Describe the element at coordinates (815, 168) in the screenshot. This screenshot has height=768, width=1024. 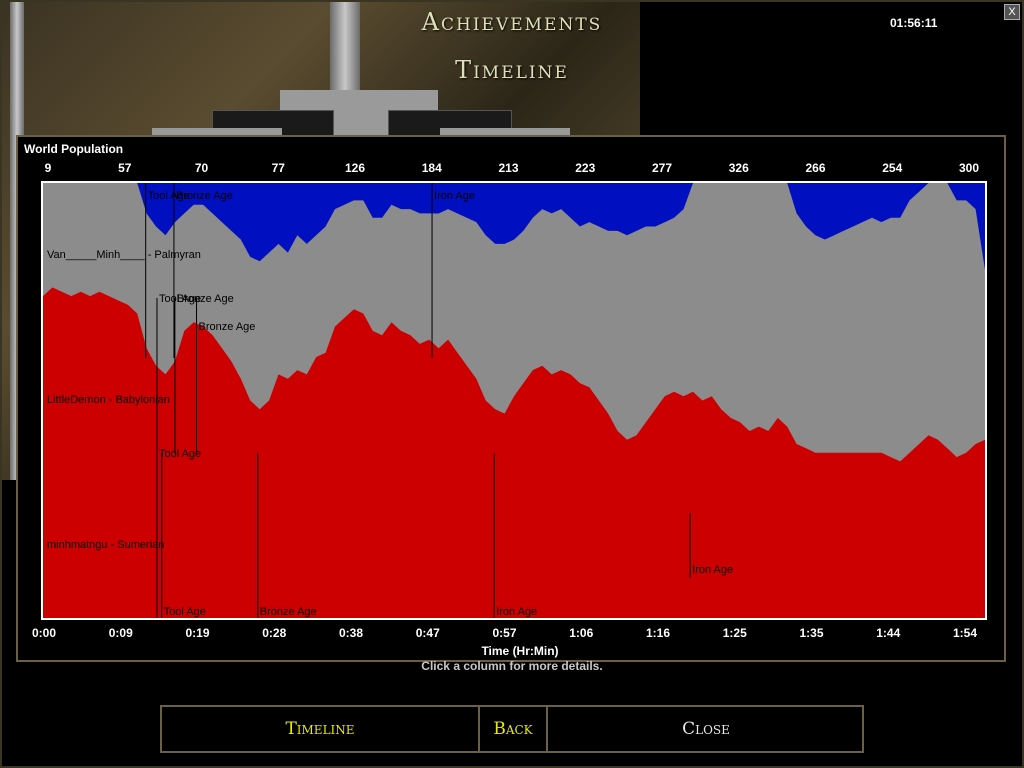
I see `population-tick: 266` at that location.